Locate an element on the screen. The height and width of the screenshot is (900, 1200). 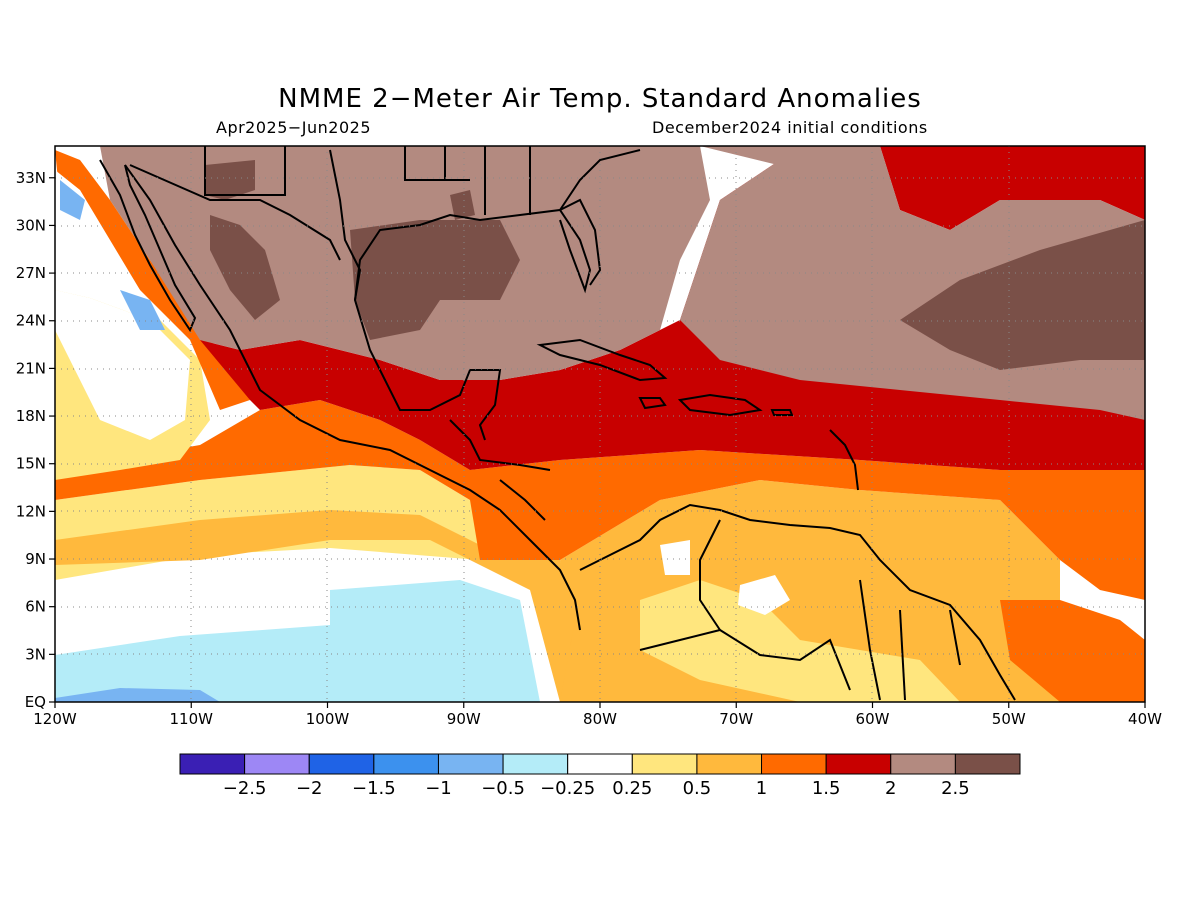
lat-tick-label: 15N is located at coordinates (31, 464).